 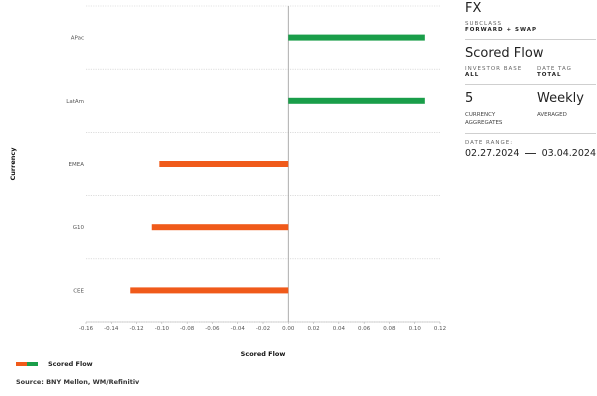 What do you see at coordinates (472, 75) in the screenshot?
I see `investor-base-value: ALL` at bounding box center [472, 75].